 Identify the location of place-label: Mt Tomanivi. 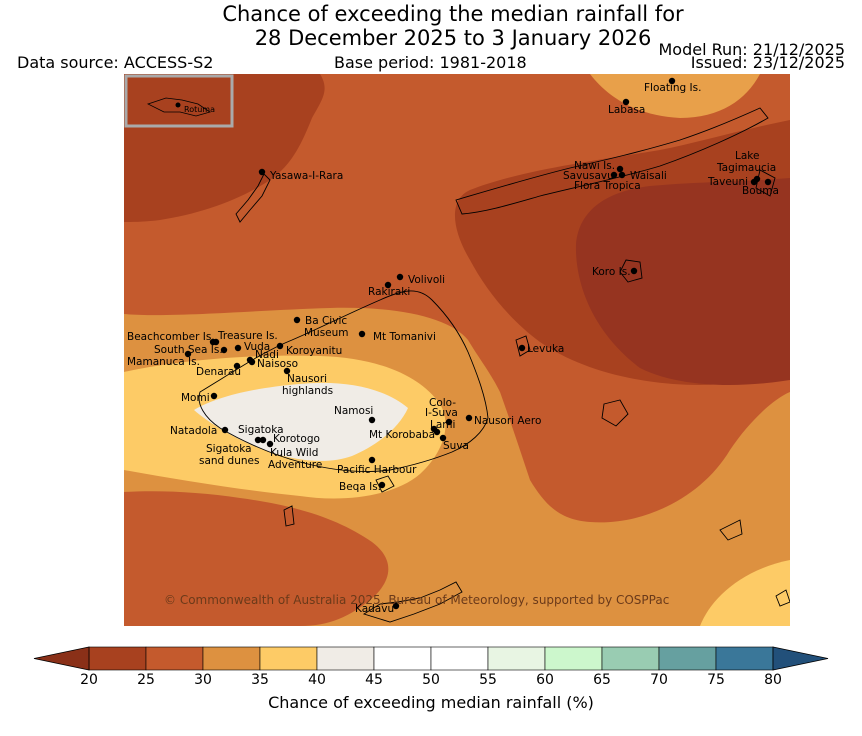
(404, 337).